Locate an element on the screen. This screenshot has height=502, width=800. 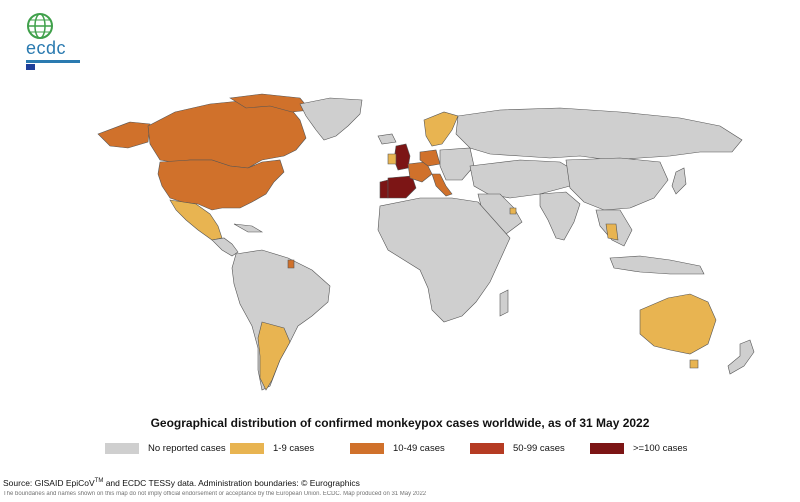
country-eastern-europe is located at coordinates (457, 164).